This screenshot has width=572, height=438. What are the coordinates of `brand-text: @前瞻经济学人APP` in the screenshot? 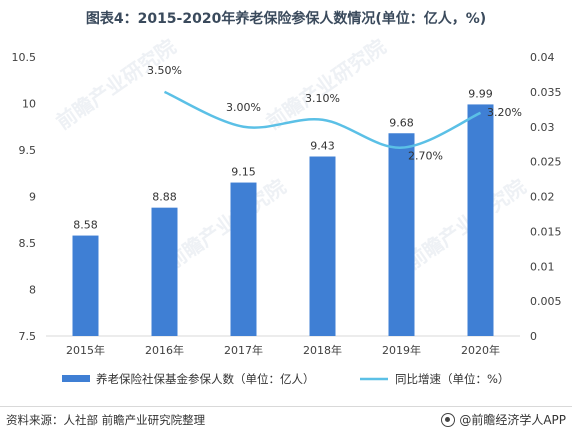 It's located at (512, 420).